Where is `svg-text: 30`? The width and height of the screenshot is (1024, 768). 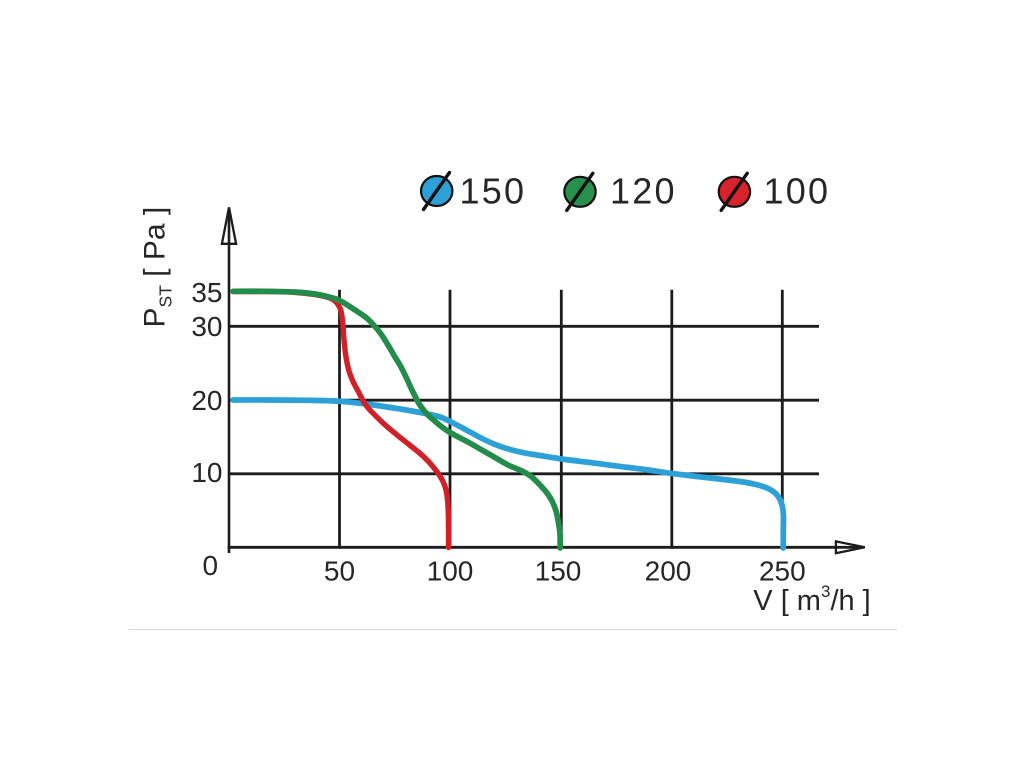
svg-text: 30 is located at coordinates (206, 326).